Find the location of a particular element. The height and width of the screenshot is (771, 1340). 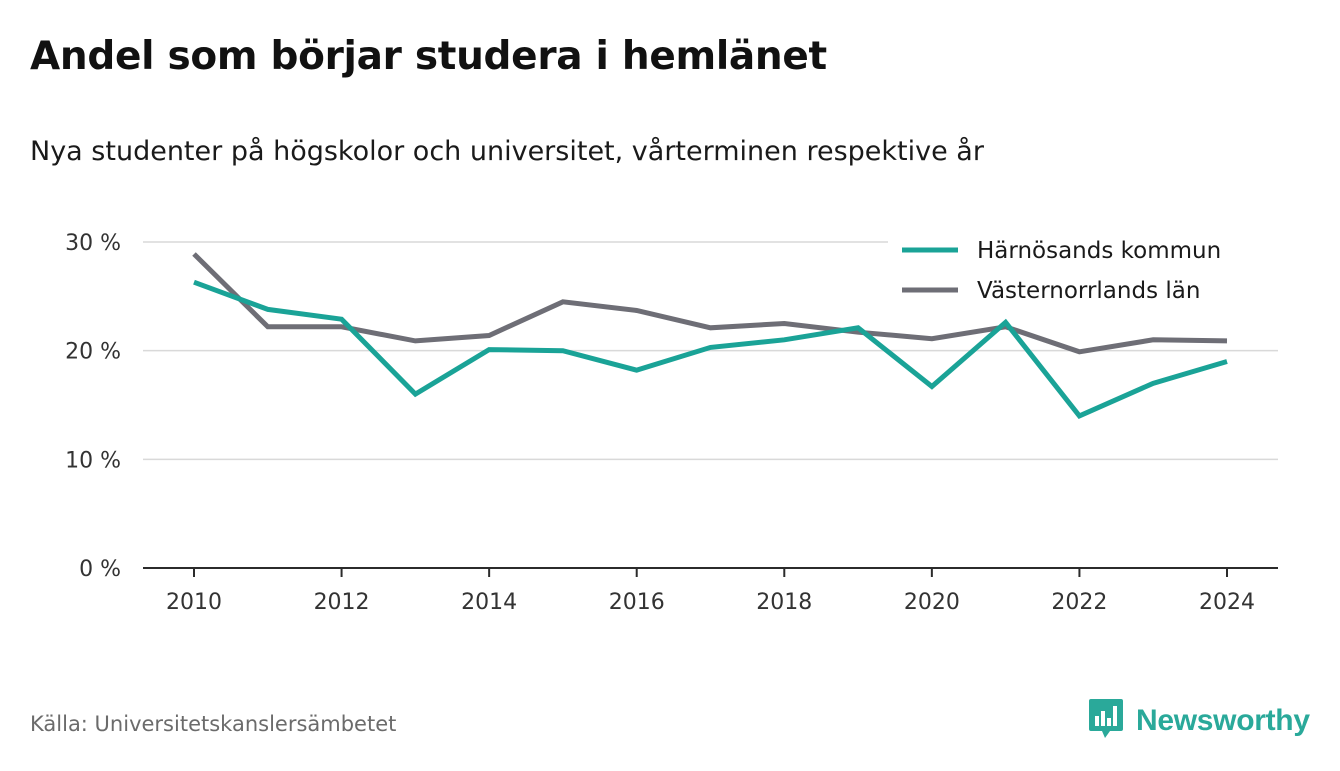

brand-logo: Newsworthy is located at coordinates (1199, 721).